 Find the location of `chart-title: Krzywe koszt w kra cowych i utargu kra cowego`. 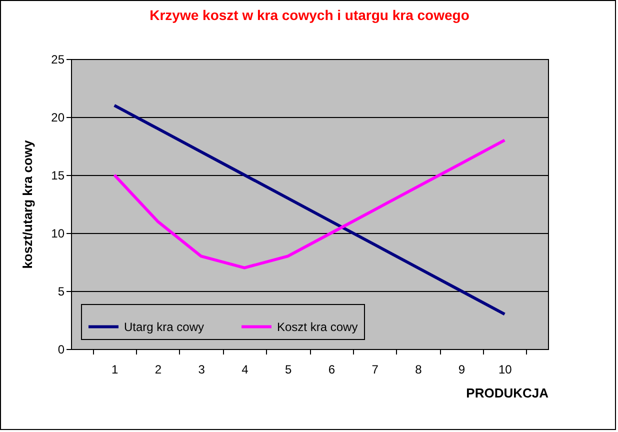

chart-title: Krzywe koszt w kra cowych i utargu kra cowego is located at coordinates (310, 15).